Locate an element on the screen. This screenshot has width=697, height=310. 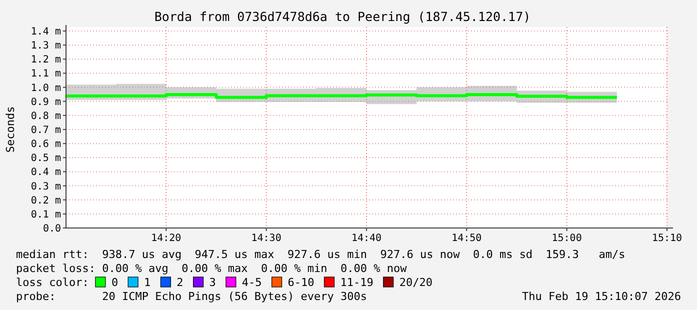
text: Thu Feb 19 15:10:07 2026 is located at coordinates (601, 296).